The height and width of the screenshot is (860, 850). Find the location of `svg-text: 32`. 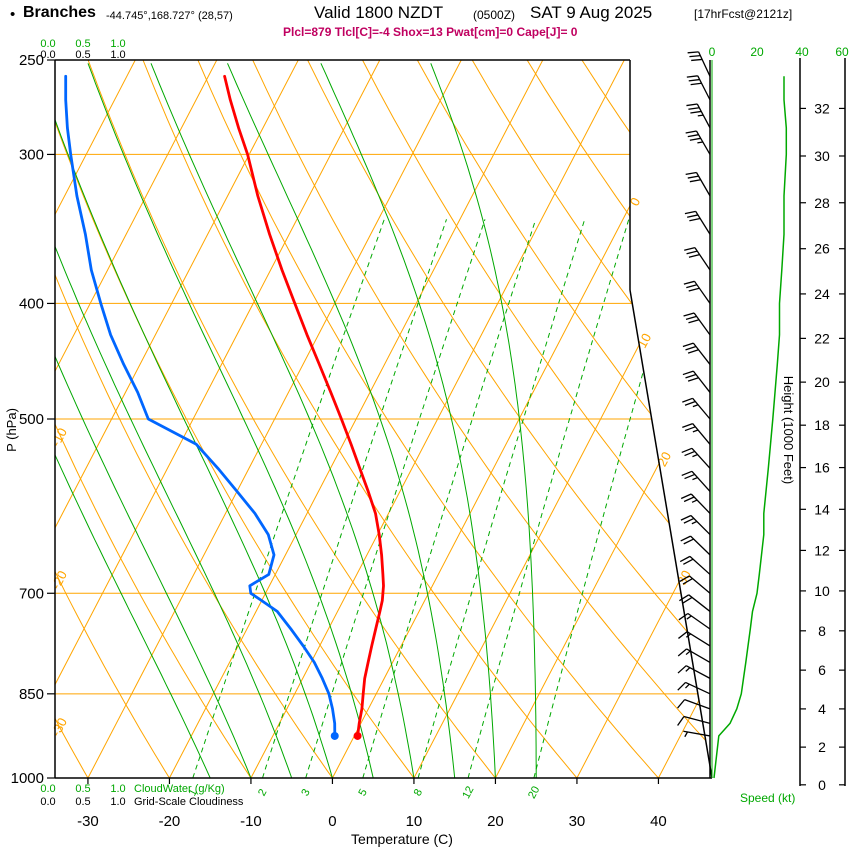

svg-text: 32 is located at coordinates (822, 108).